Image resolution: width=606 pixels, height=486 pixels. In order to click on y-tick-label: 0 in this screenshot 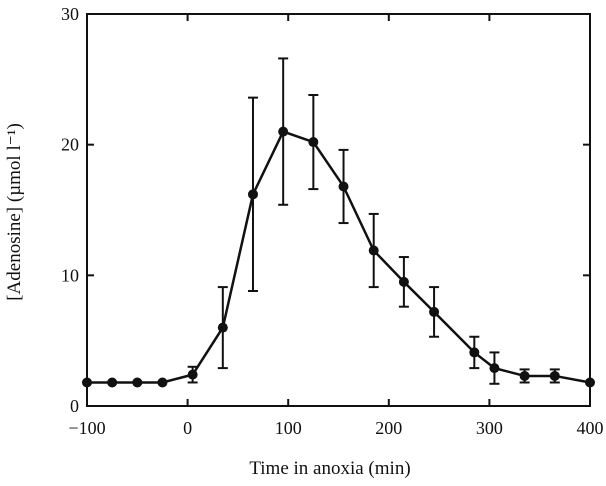, I will do `click(74, 406)`.